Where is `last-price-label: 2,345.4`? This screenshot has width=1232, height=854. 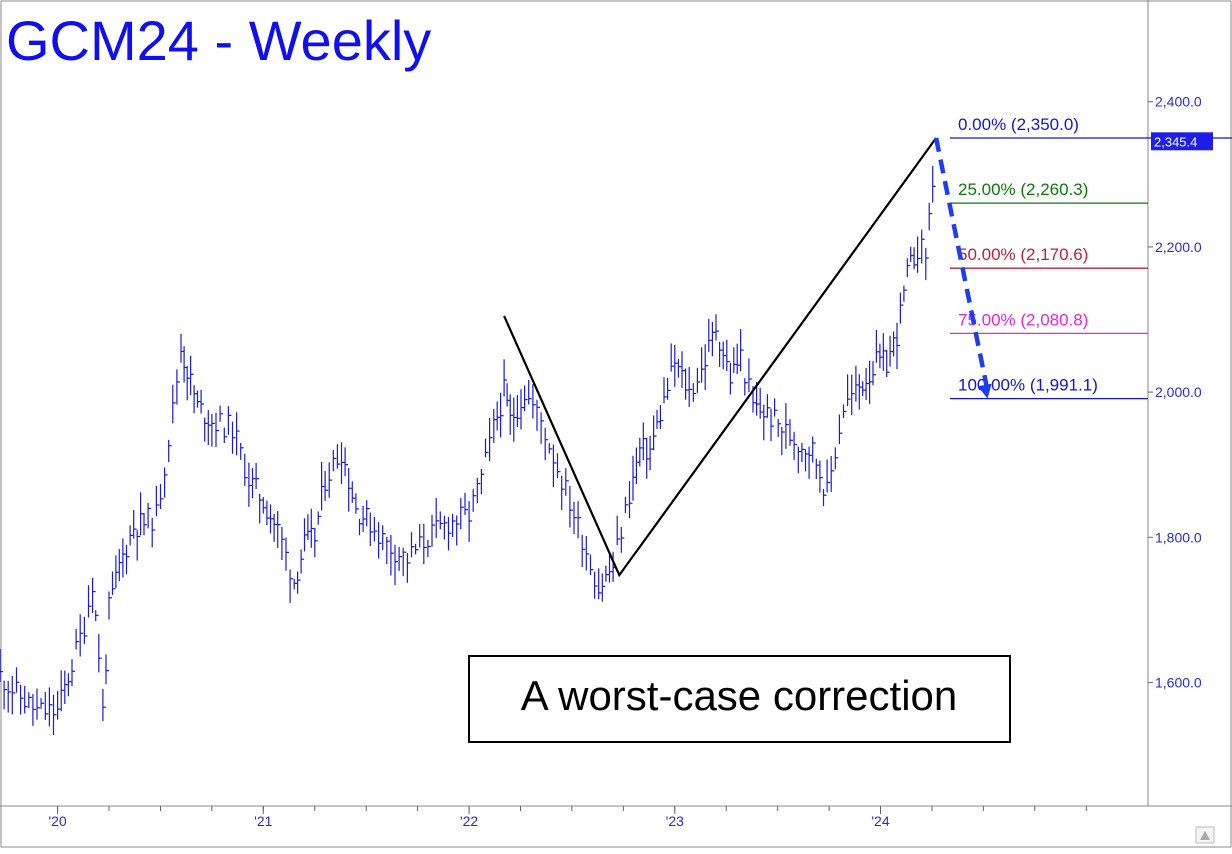 last-price-label: 2,345.4 is located at coordinates (1175, 141).